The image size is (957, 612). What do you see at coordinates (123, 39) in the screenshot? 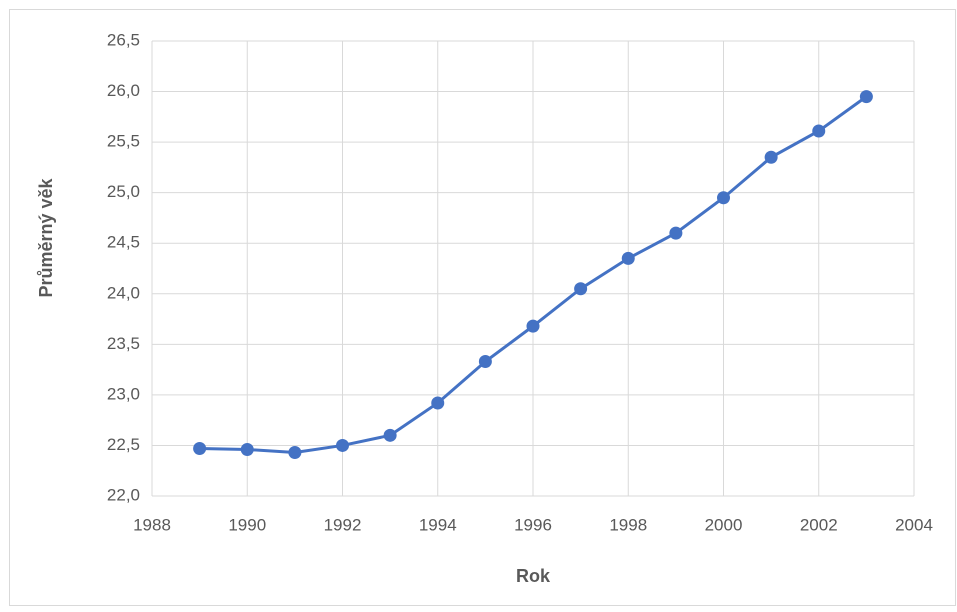
I see `y-tick-label: 26,5` at bounding box center [123, 39].